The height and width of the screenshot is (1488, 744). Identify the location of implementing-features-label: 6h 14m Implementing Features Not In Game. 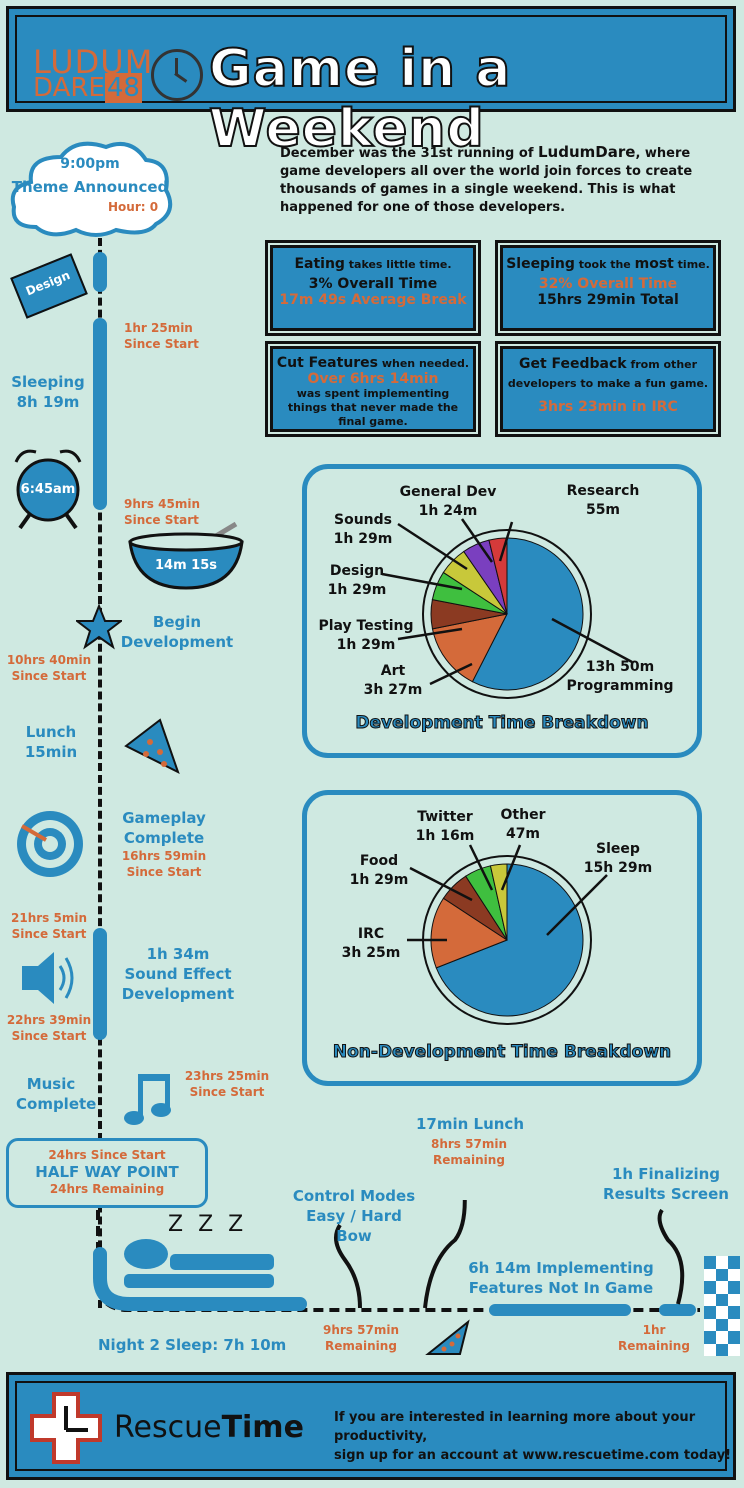
(561, 1278).